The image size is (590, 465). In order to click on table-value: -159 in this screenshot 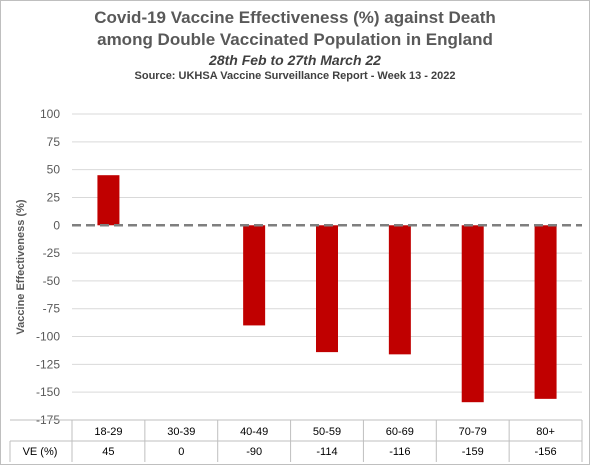, I will do `click(473, 452)`.